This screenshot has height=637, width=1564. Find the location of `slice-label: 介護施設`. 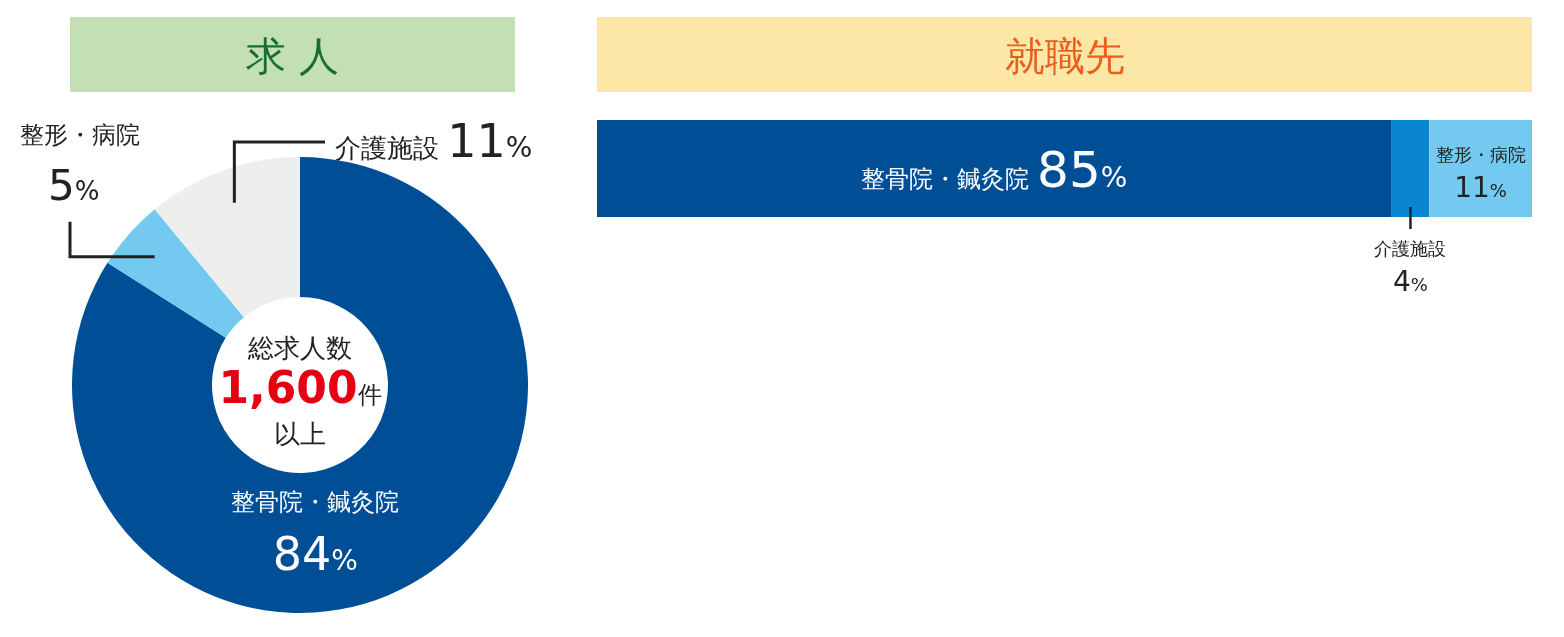

slice-label: 介護施設 is located at coordinates (391, 148).